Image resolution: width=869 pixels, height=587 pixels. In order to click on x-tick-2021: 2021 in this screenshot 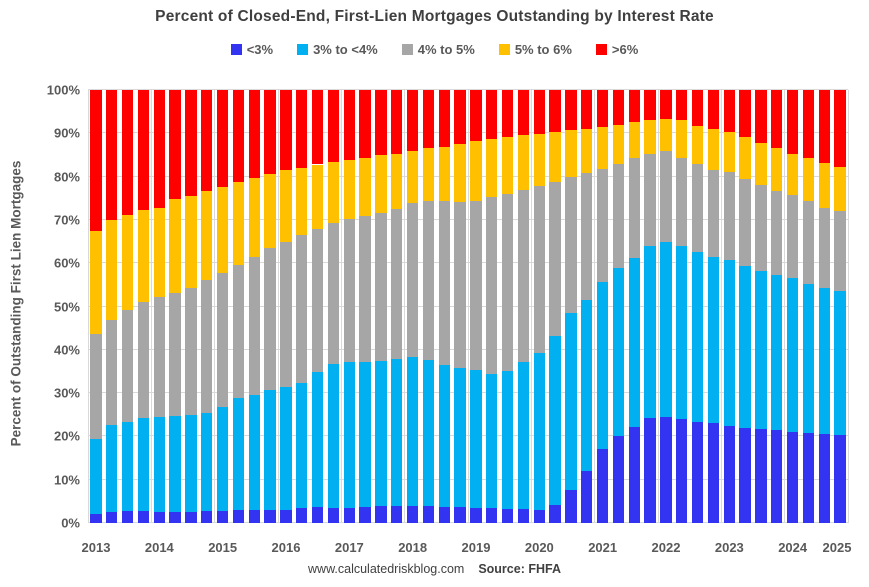, I will do `click(603, 547)`.